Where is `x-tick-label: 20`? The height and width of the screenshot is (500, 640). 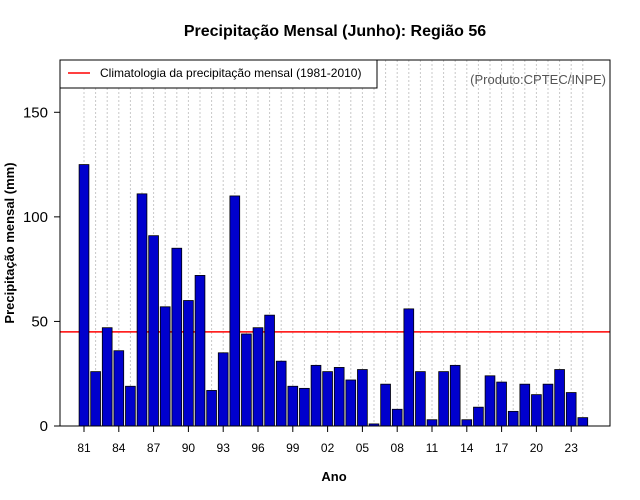
x-tick-label: 20 is located at coordinates (537, 448).